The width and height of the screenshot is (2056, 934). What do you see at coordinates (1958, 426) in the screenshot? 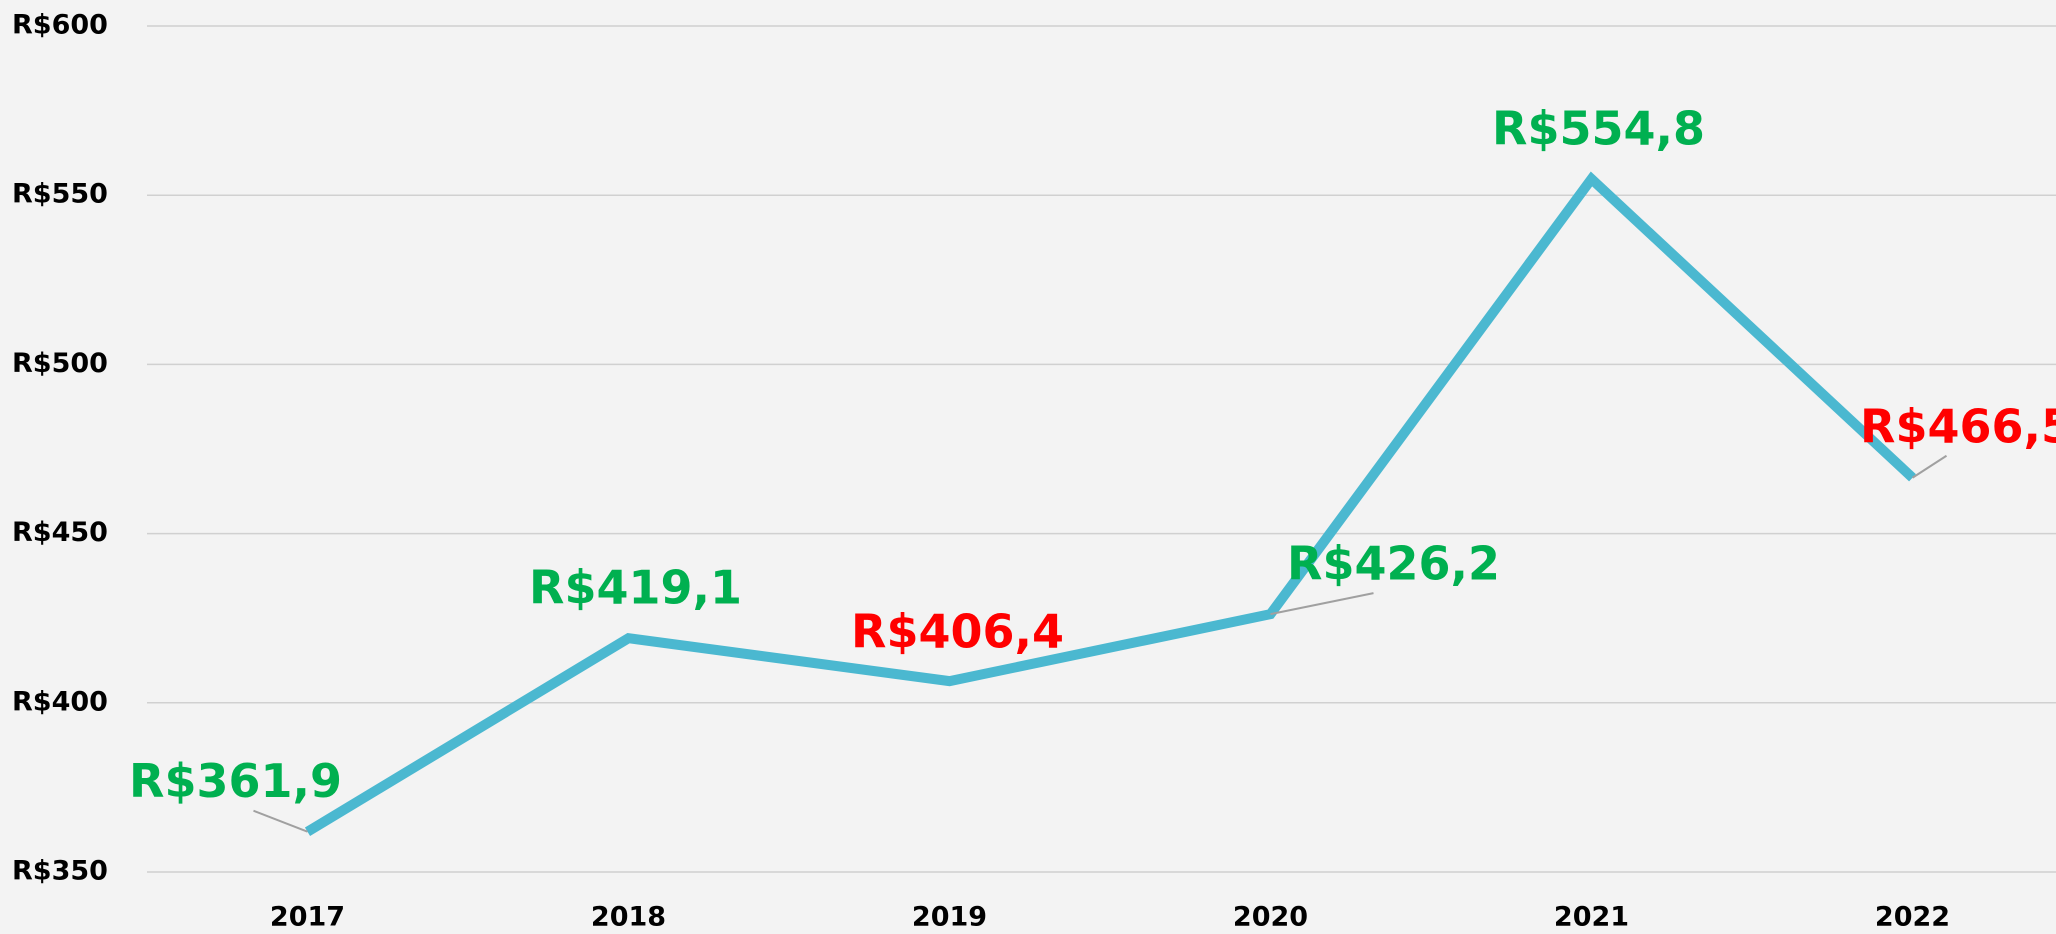
I see `data-label: R$466,5` at bounding box center [1958, 426].